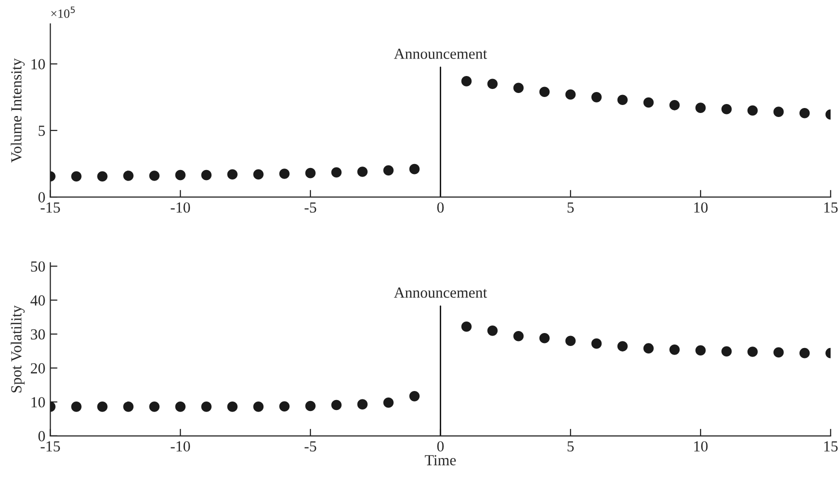 This screenshot has width=839, height=479. What do you see at coordinates (37, 368) in the screenshot?
I see `y-tick-label: 20` at bounding box center [37, 368].